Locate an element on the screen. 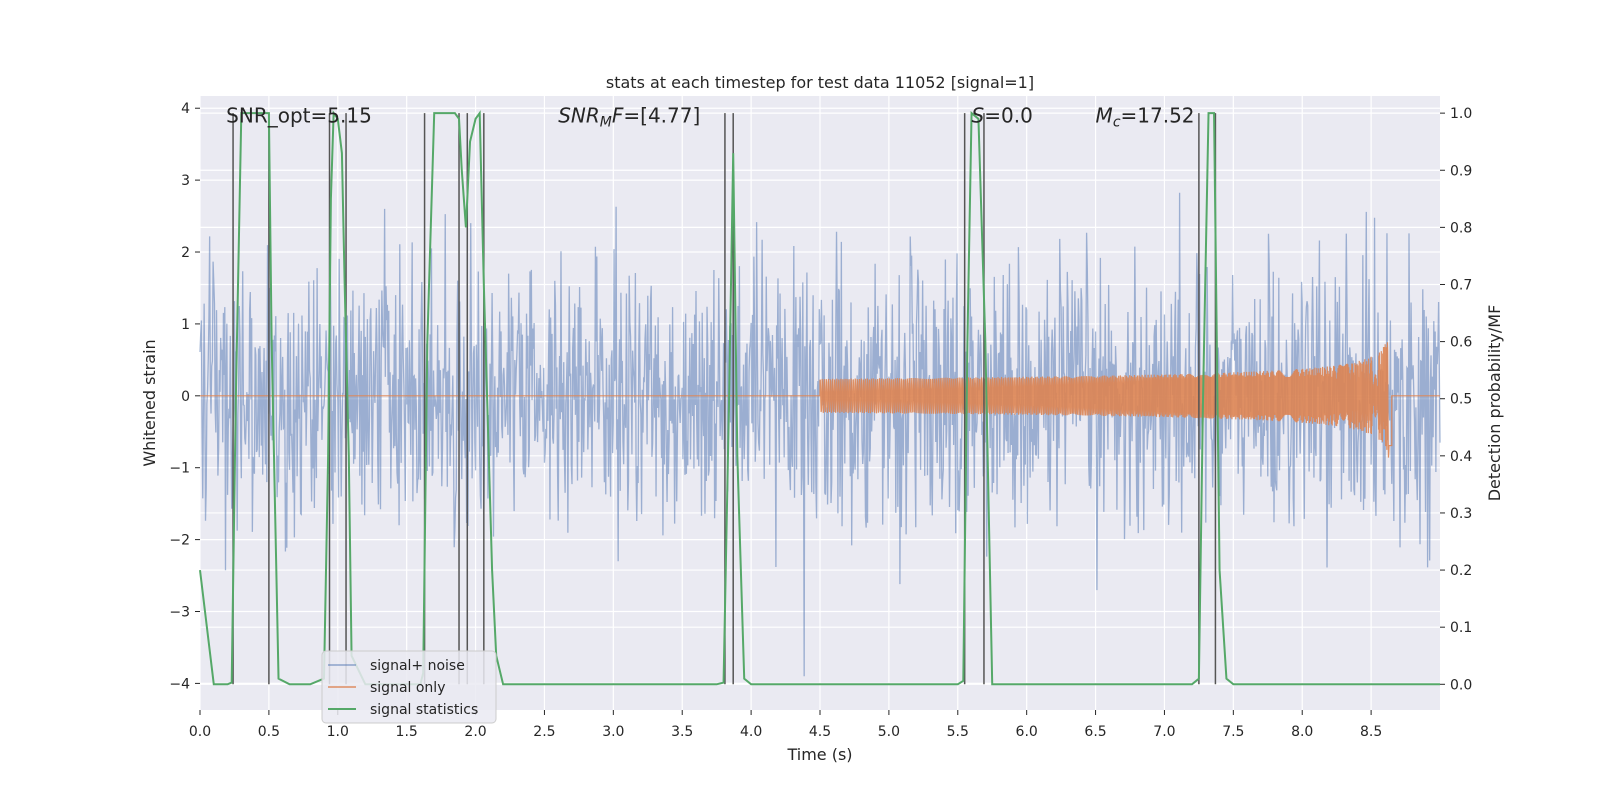  x-tick-label: 7.0 is located at coordinates (1164, 732).